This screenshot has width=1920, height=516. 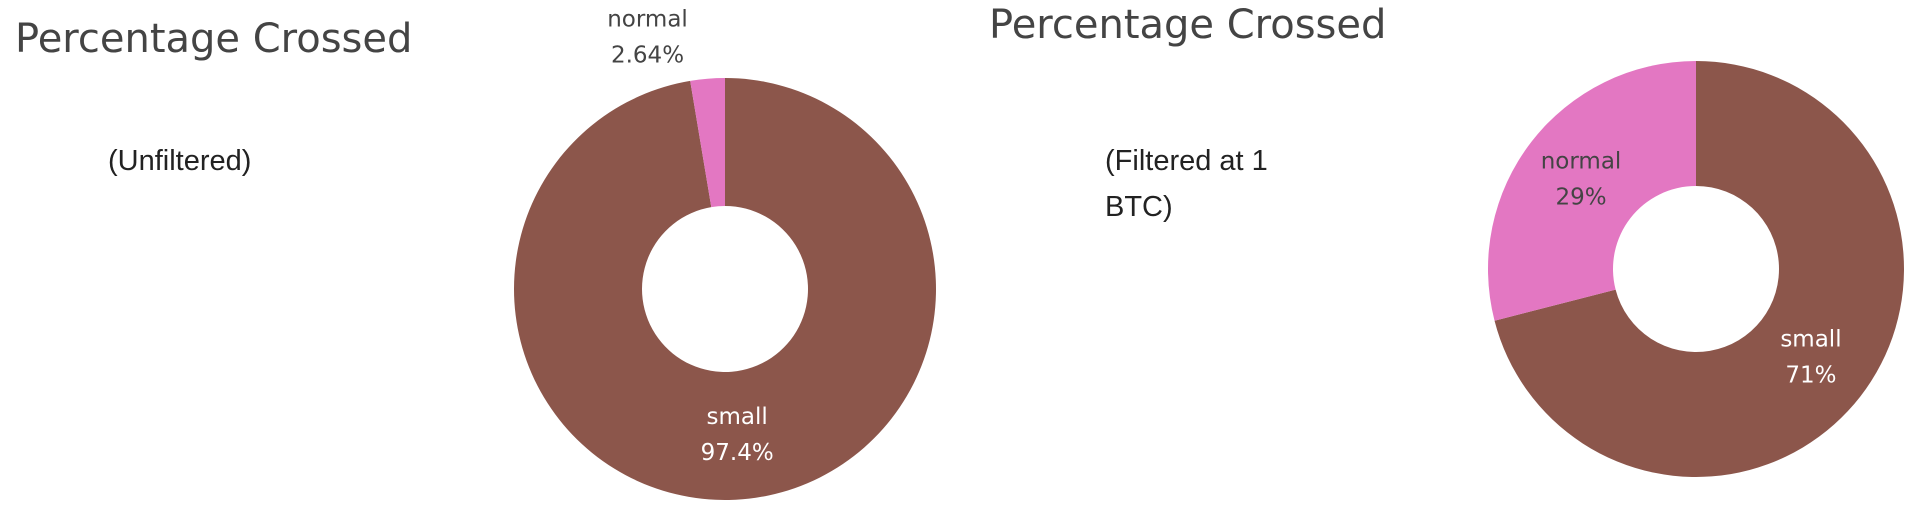 What do you see at coordinates (1186, 184) in the screenshot?
I see `chart-subtitle: (Filtered at 1 BTC)` at bounding box center [1186, 184].